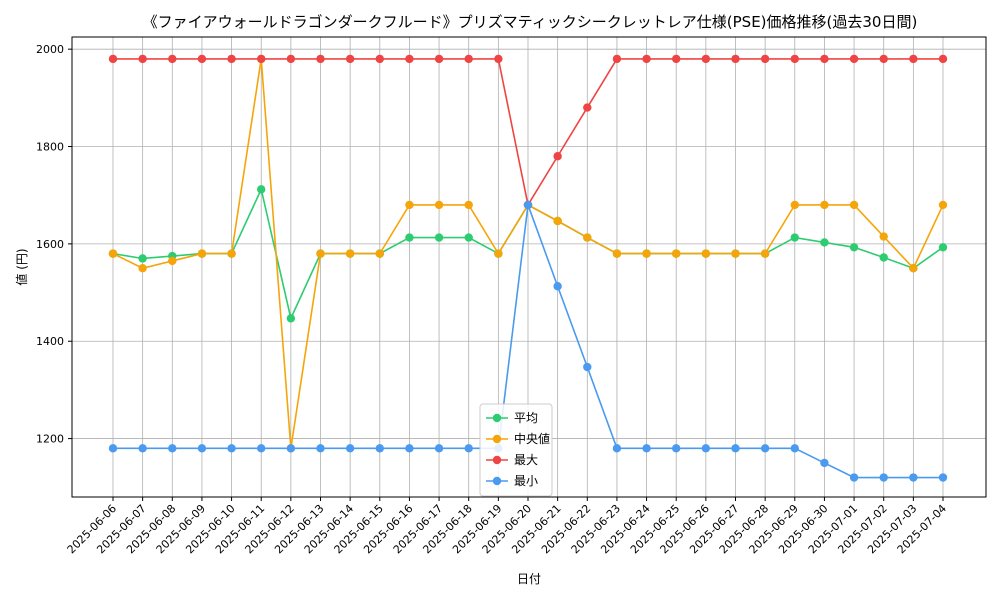  I want to click on y-axis-ticks: 1200 1400 1600 1800 2000, so click(54, 244).